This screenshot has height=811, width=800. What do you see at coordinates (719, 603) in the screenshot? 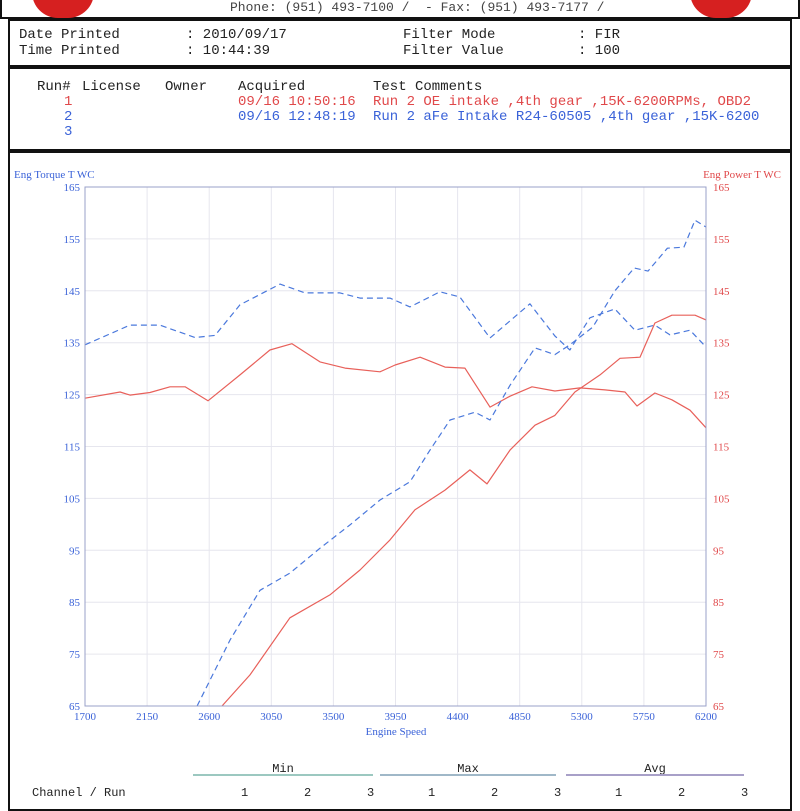
I see `right-tick-label: 85` at bounding box center [719, 603].